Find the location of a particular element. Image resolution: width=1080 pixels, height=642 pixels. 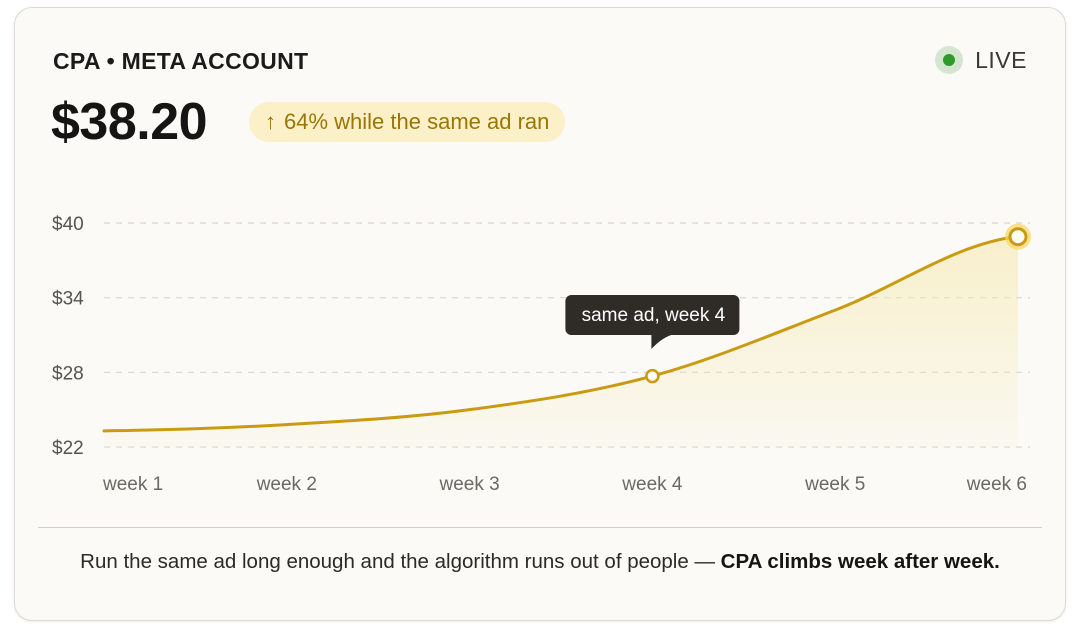

x-tick-label: week 2 is located at coordinates (286, 484).